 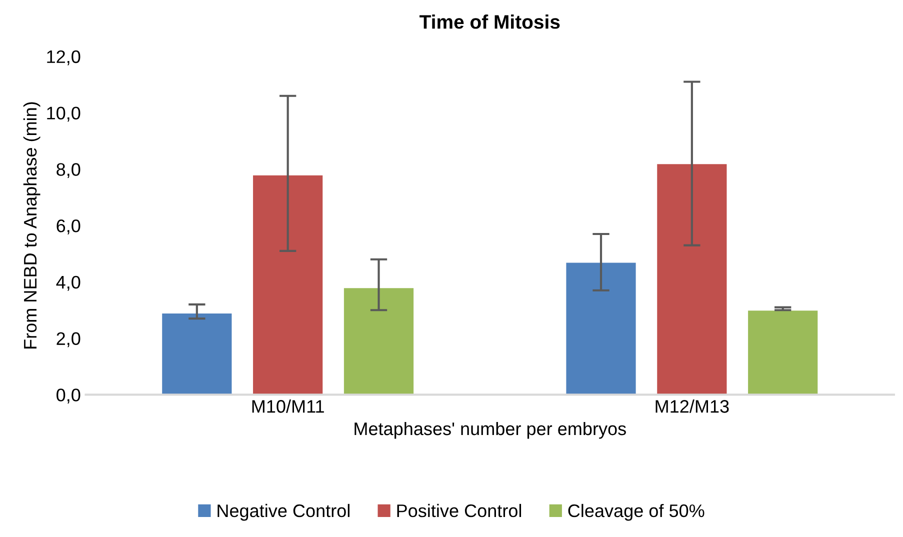 What do you see at coordinates (490, 21) in the screenshot?
I see `chart-title: Time of Mitosis` at bounding box center [490, 21].